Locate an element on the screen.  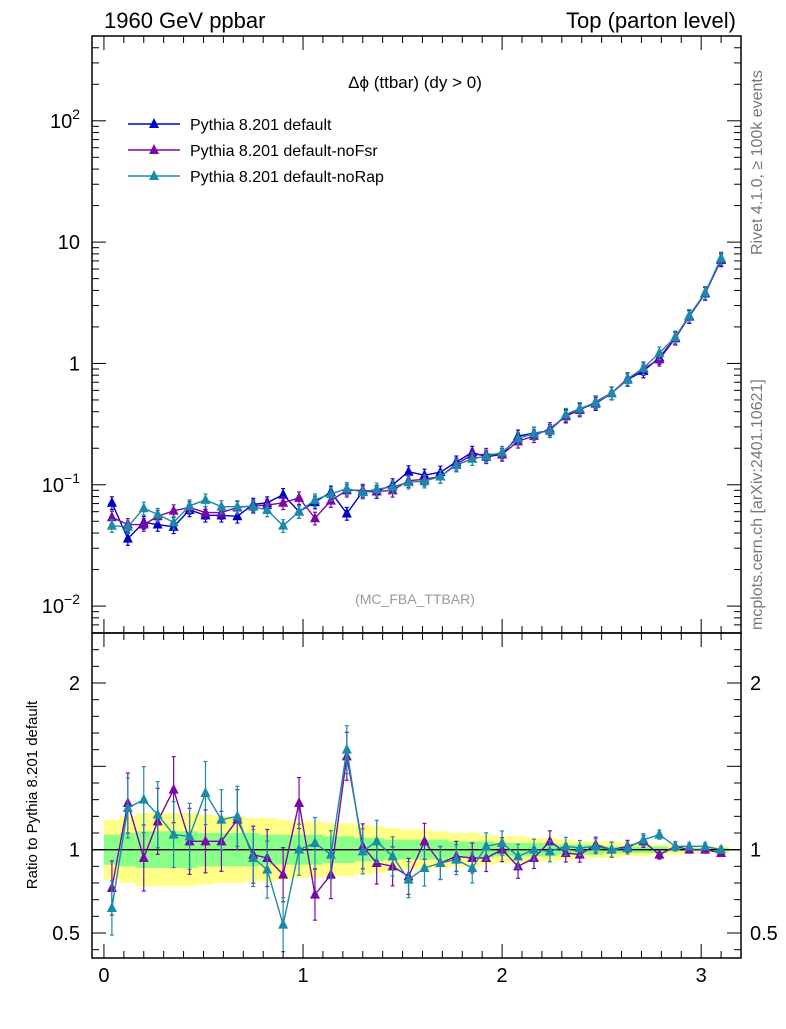
ratio-ytick-label: 1 is located at coordinates (74, 851).